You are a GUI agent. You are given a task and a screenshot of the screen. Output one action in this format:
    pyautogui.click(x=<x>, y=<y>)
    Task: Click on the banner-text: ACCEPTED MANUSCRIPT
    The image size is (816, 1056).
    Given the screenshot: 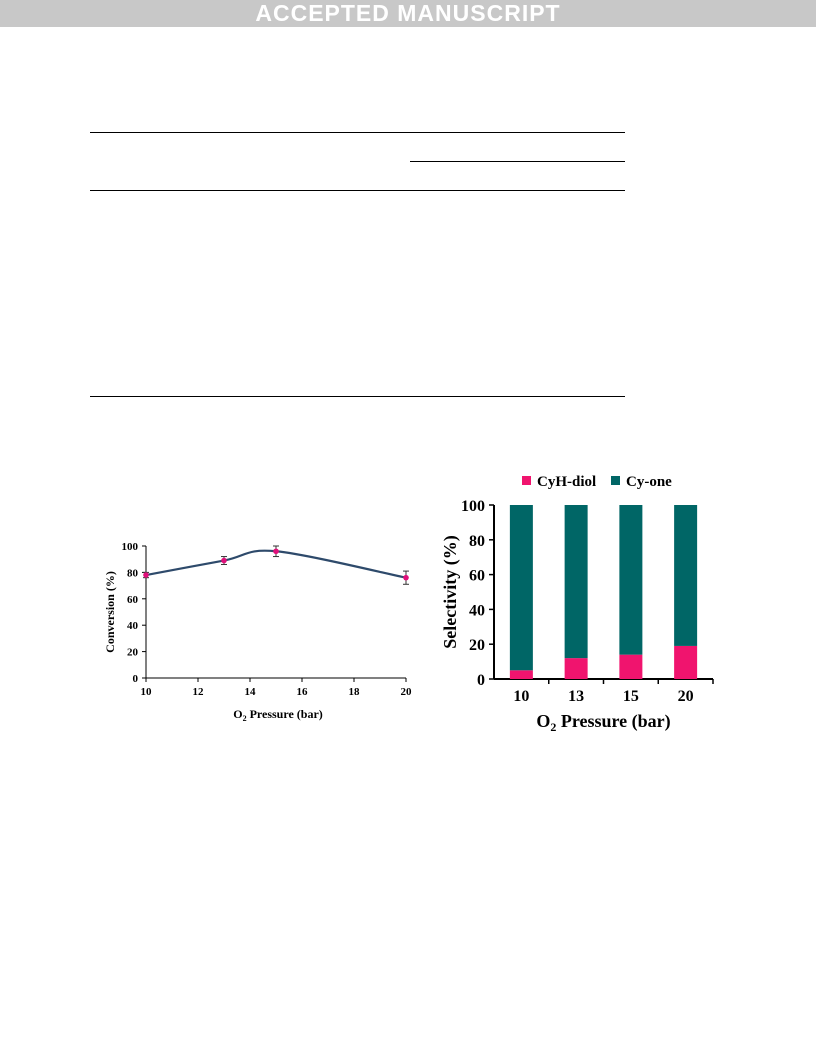 What is the action you would take?
    pyautogui.click(x=408, y=13)
    